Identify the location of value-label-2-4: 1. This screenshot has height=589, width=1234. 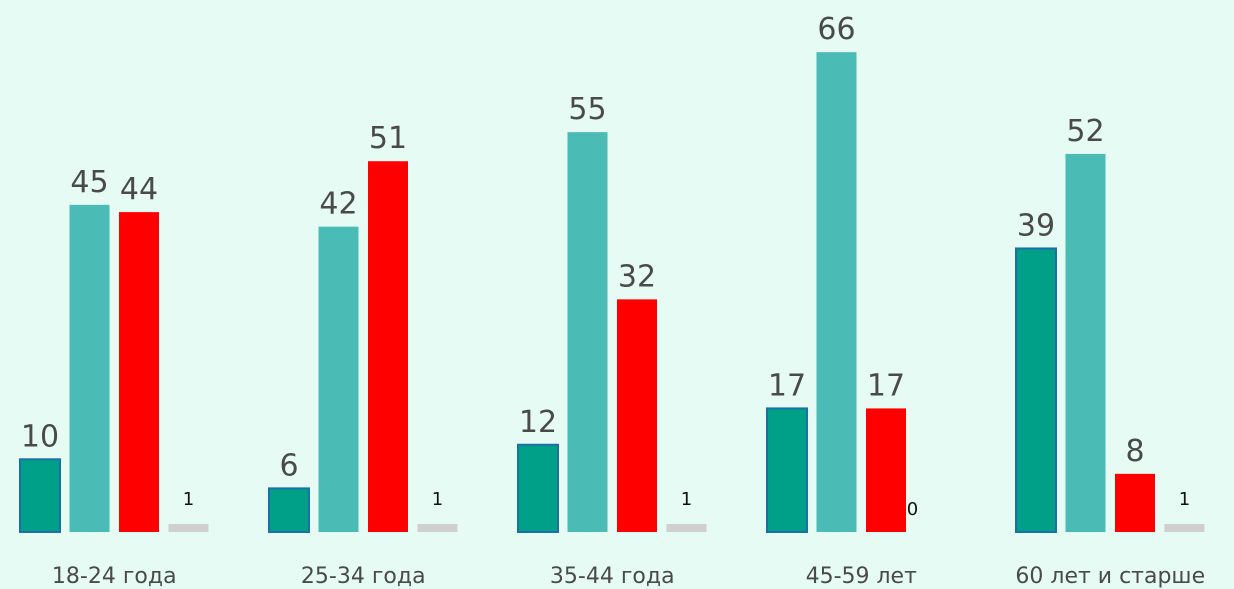
(437, 499).